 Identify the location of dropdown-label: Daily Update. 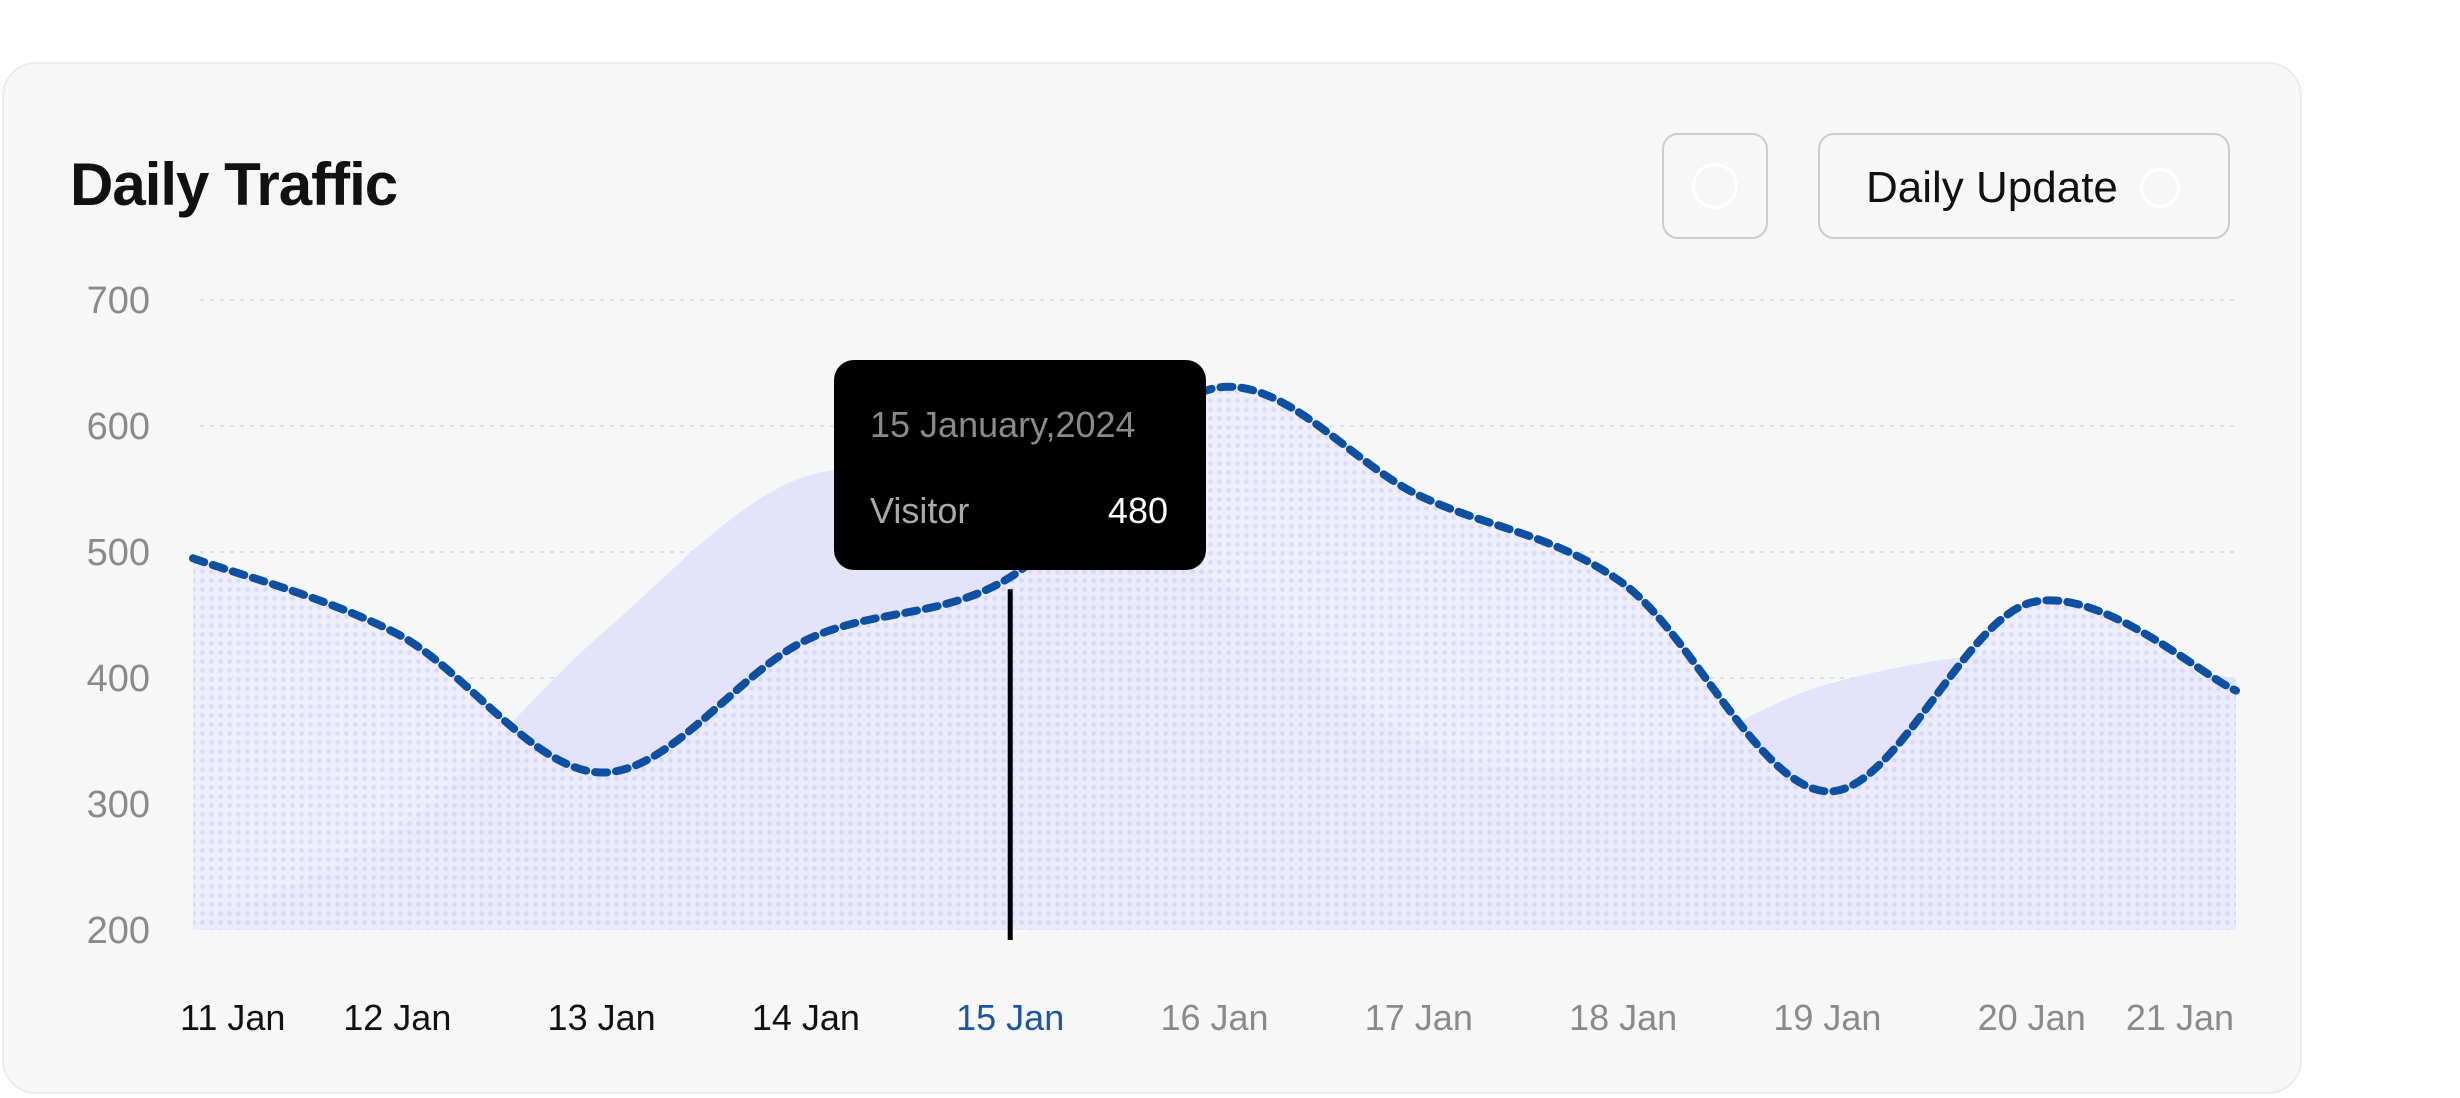
(1992, 187).